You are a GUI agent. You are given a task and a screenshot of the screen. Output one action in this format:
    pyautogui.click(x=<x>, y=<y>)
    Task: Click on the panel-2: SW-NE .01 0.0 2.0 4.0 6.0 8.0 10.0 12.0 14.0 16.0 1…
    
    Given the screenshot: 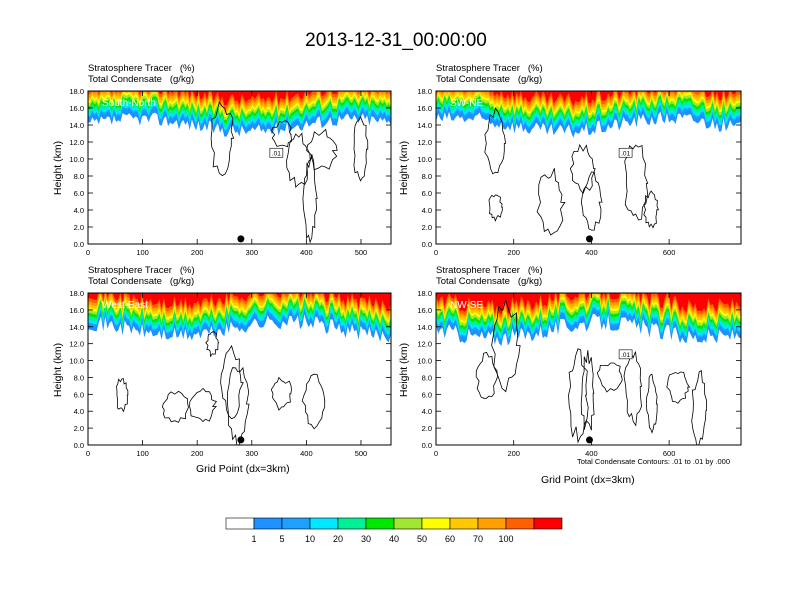 What is the action you would take?
    pyautogui.click(x=579, y=172)
    